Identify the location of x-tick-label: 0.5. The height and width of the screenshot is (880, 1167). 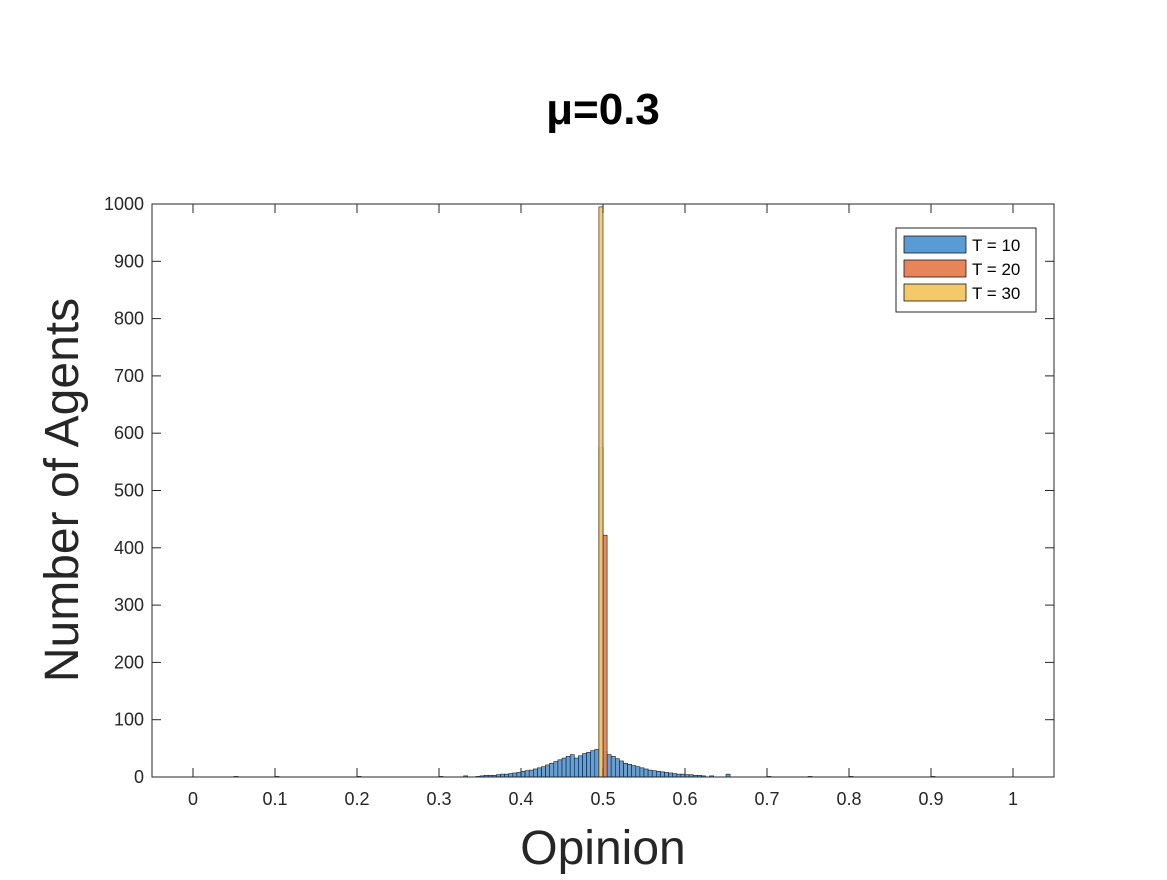
(602, 799).